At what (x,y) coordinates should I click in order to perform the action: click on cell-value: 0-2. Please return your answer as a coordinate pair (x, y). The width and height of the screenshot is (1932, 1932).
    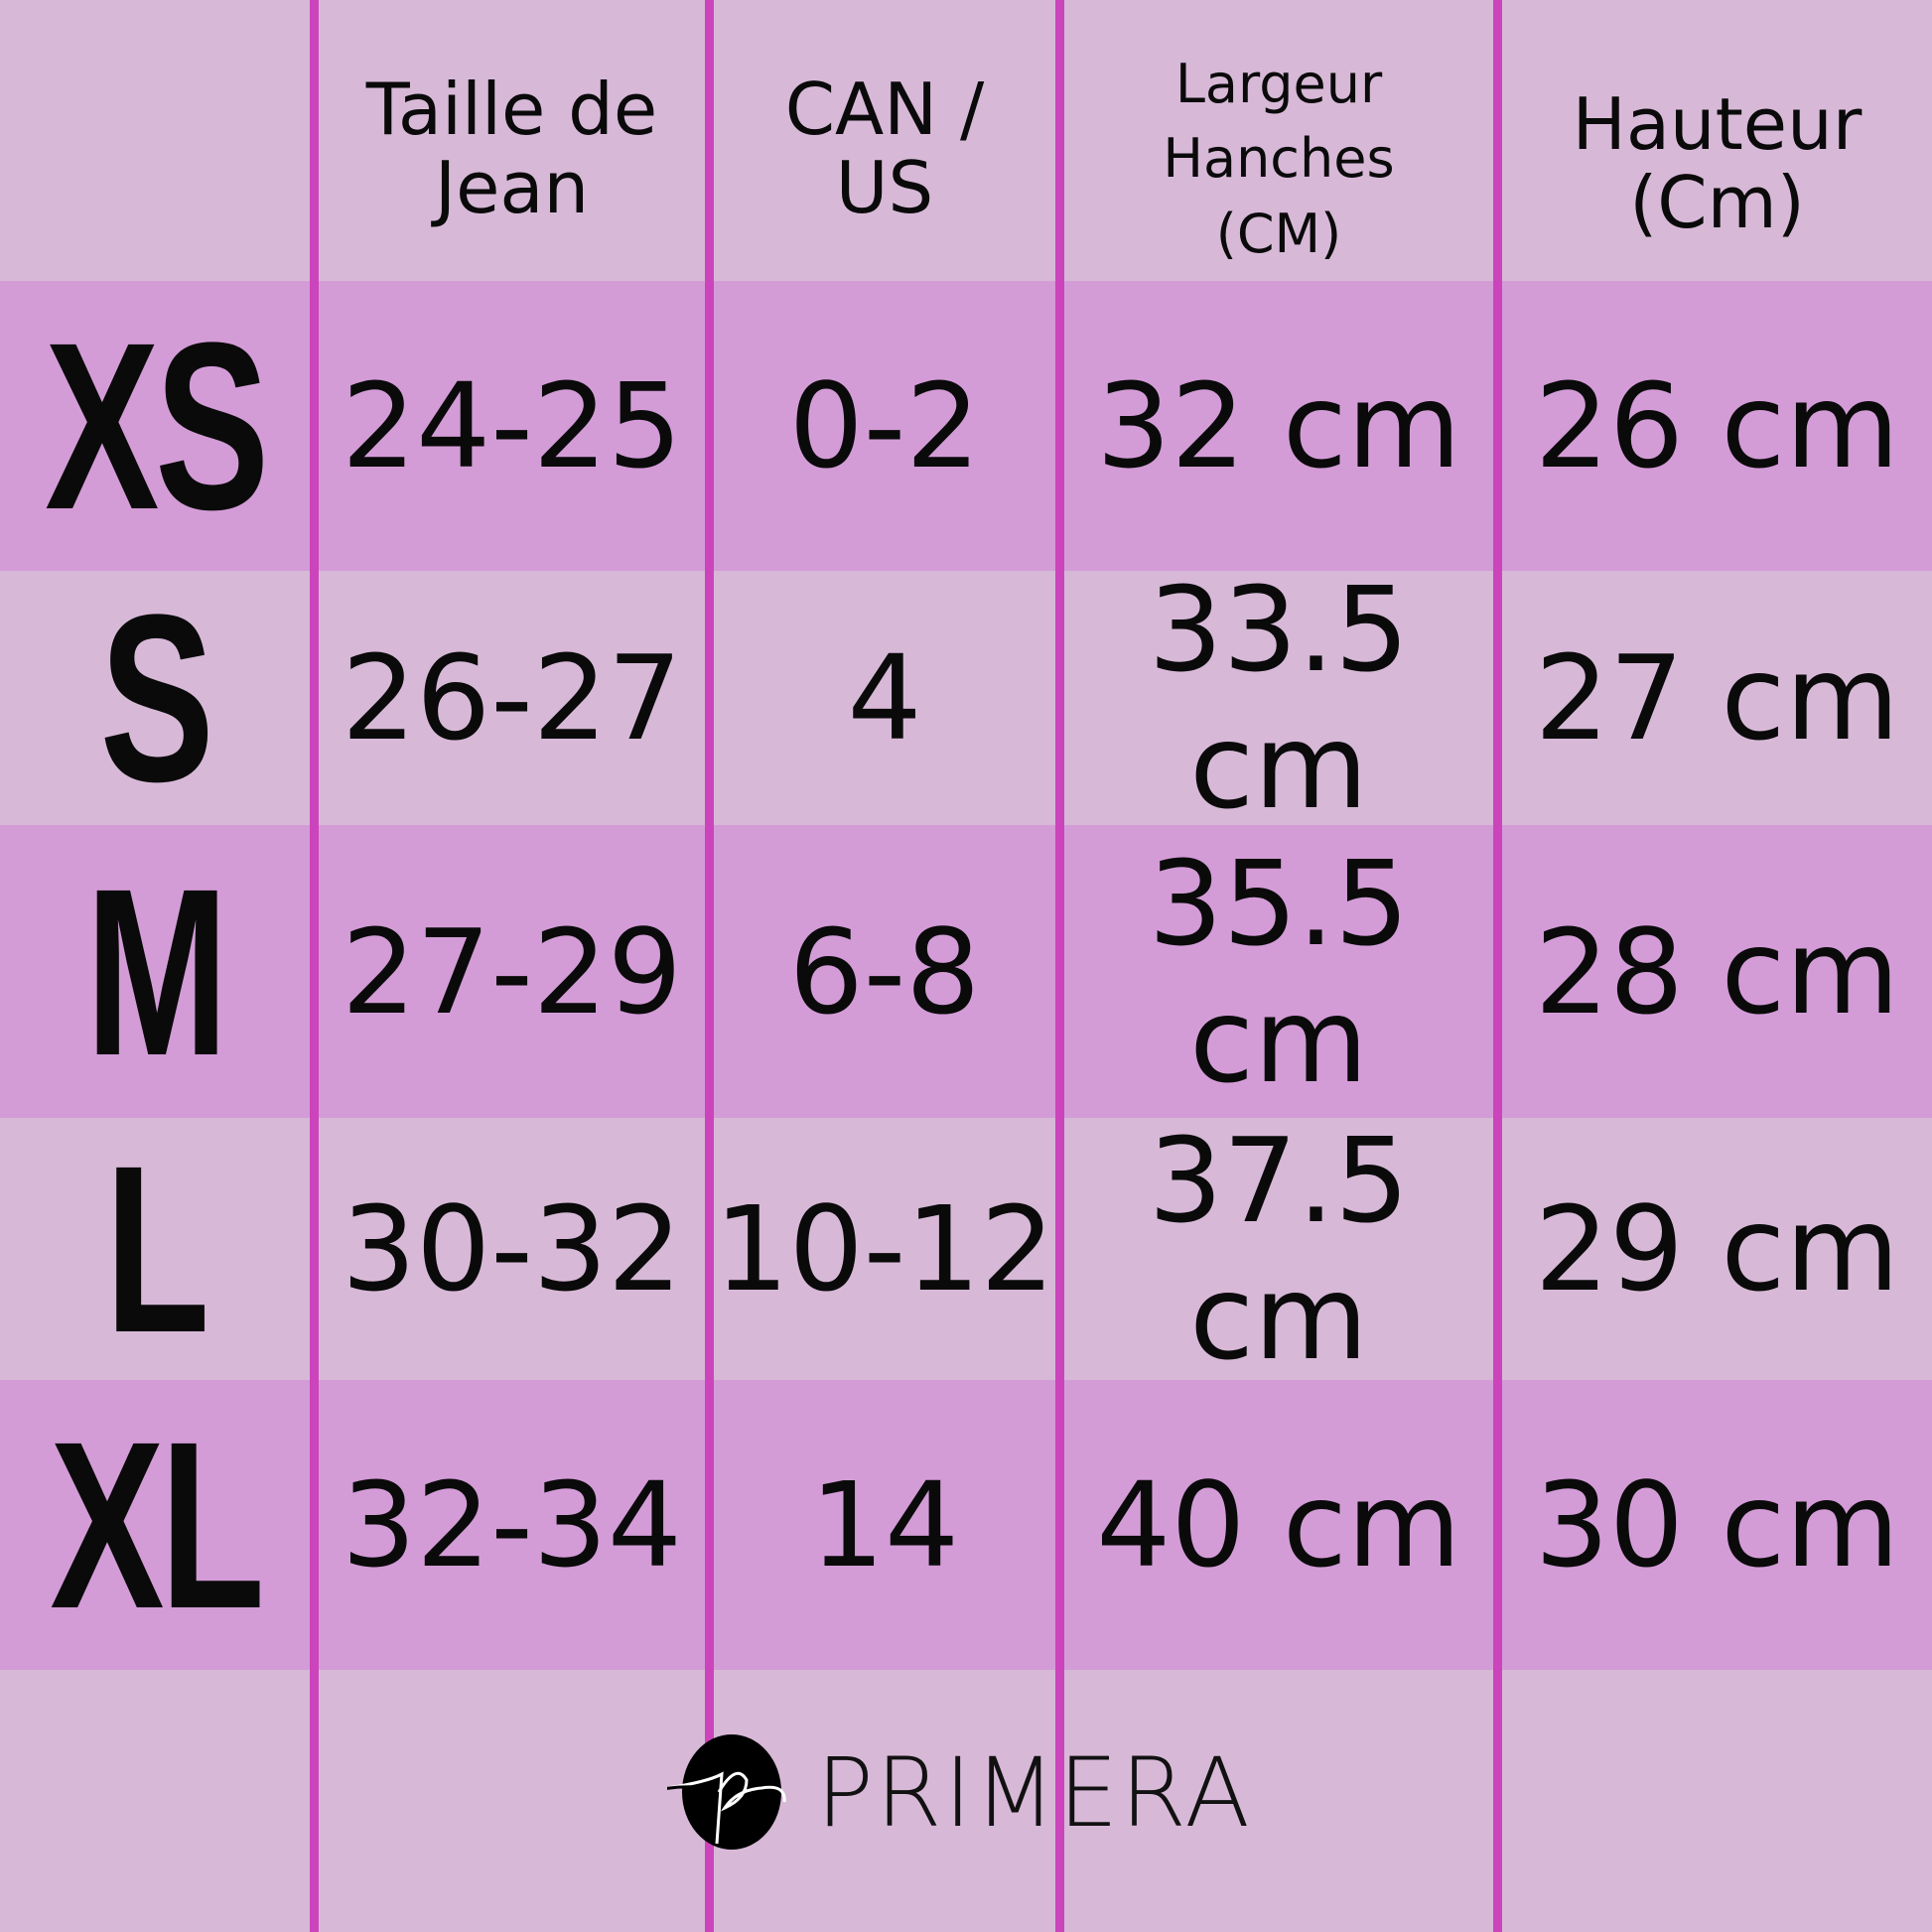
    Looking at the image, I should click on (885, 426).